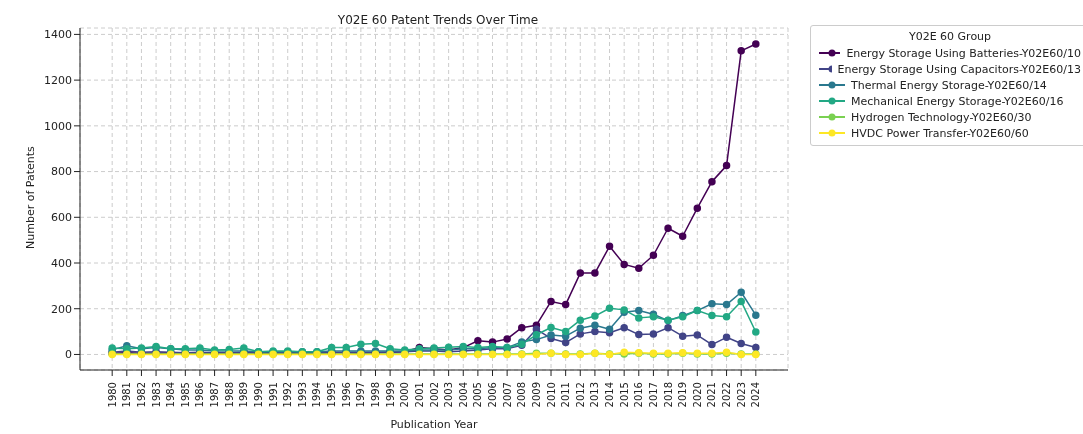  What do you see at coordinates (61, 309) in the screenshot?
I see `y-tick-label: 200` at bounding box center [61, 309].